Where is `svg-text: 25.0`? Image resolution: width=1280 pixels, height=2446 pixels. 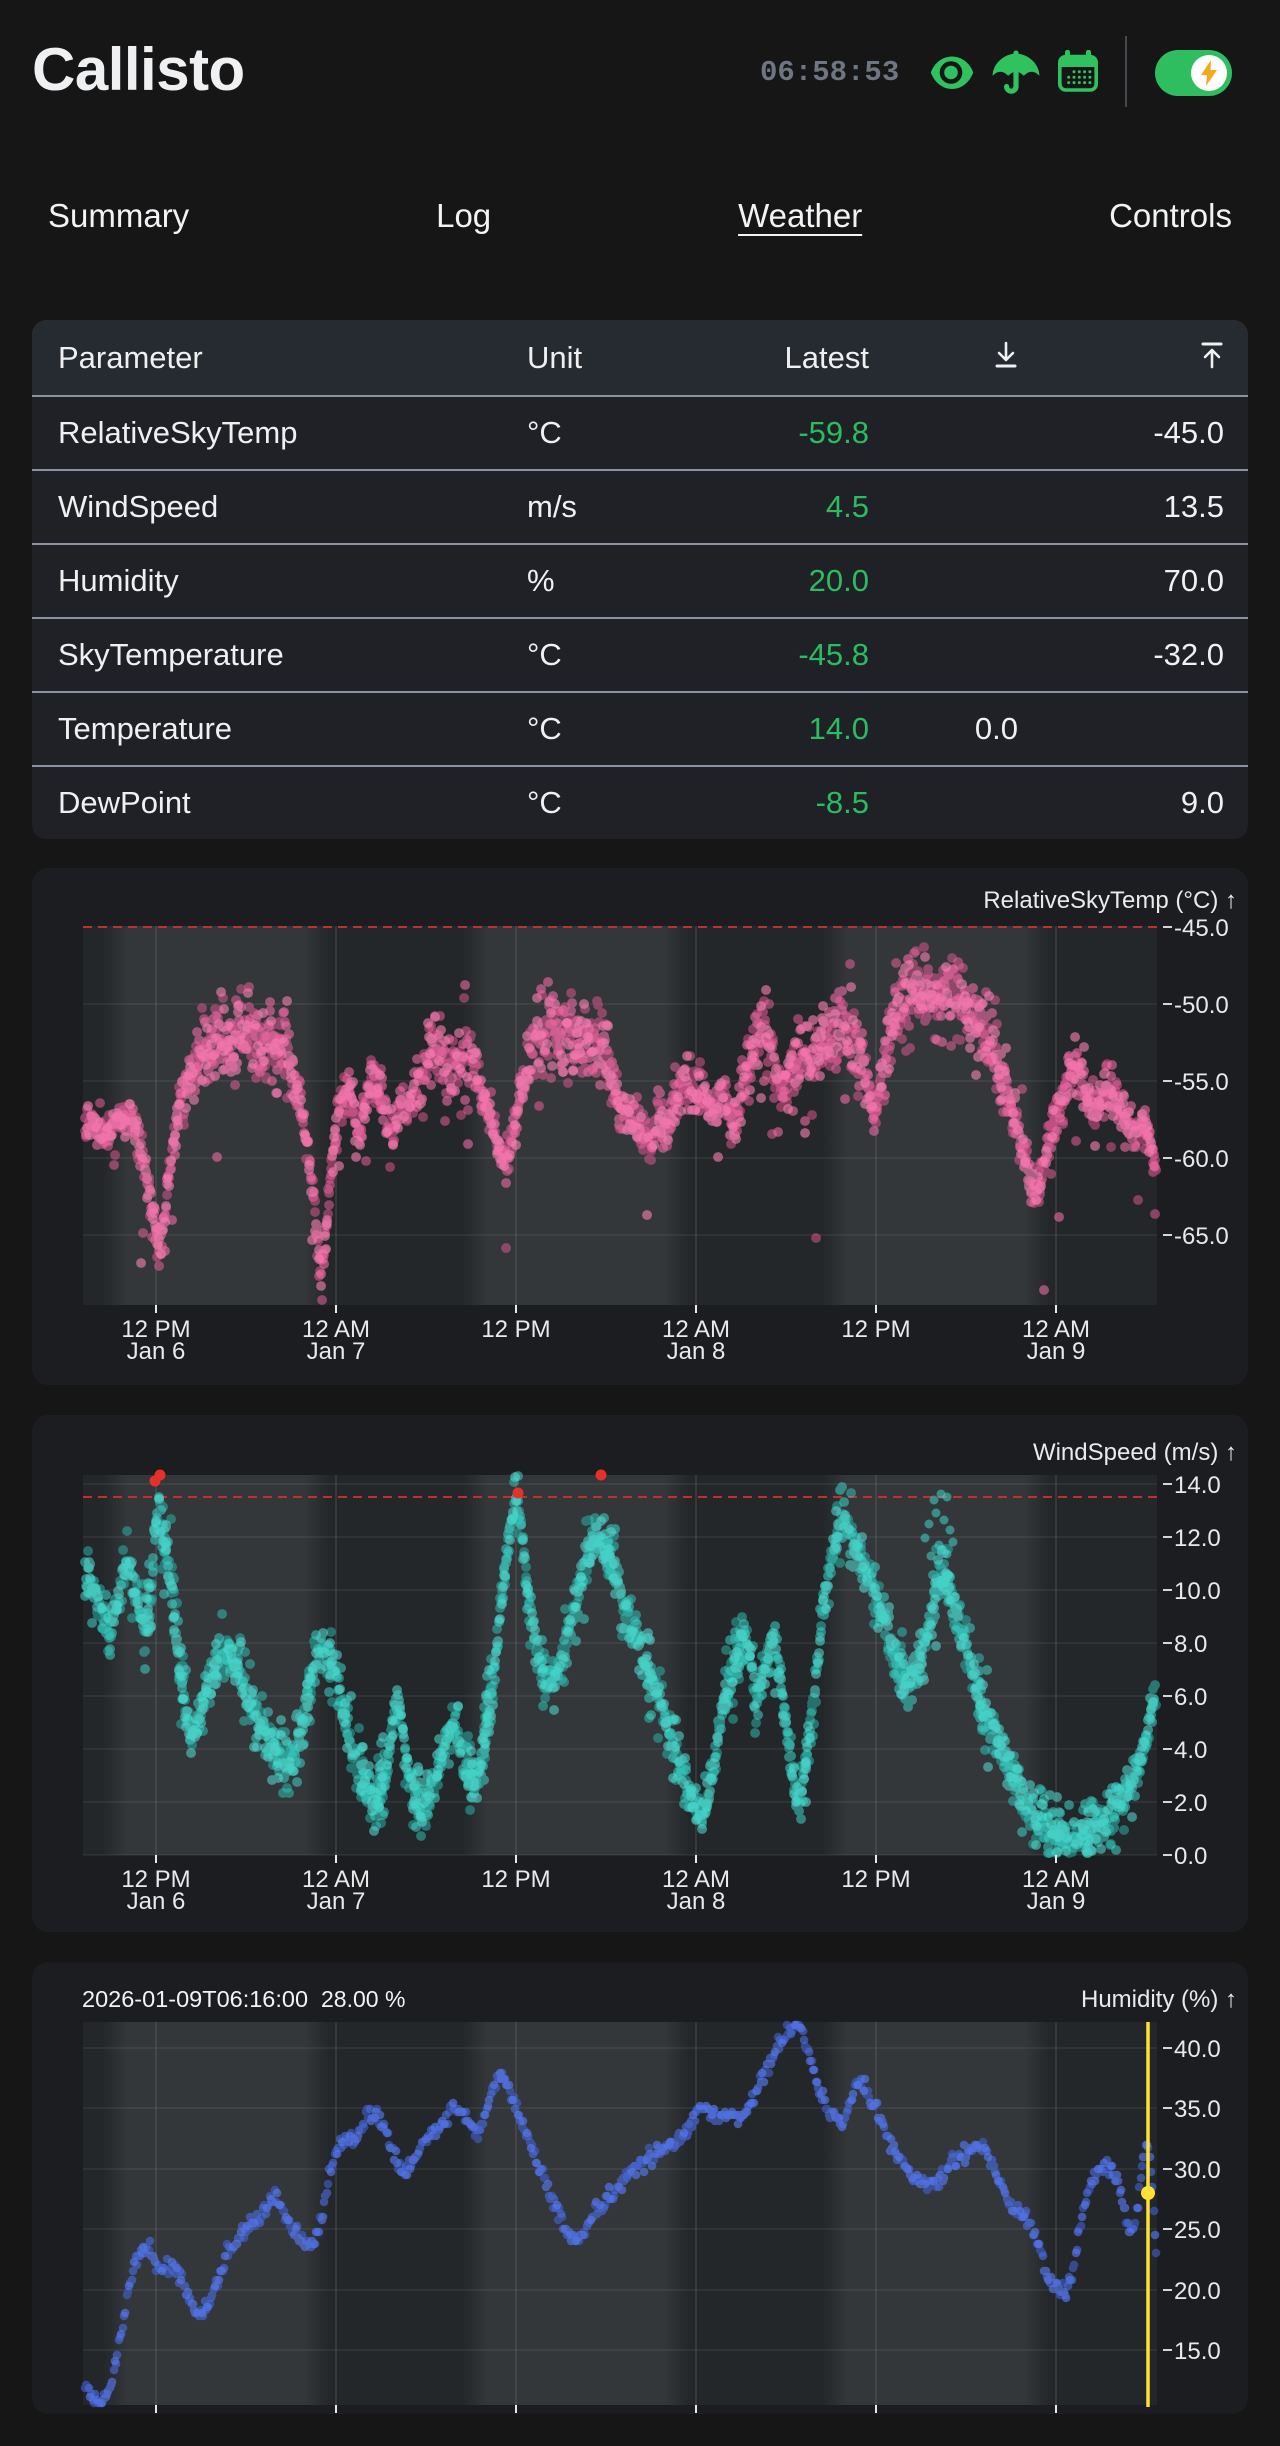
svg-text: 25.0 is located at coordinates (1197, 2230).